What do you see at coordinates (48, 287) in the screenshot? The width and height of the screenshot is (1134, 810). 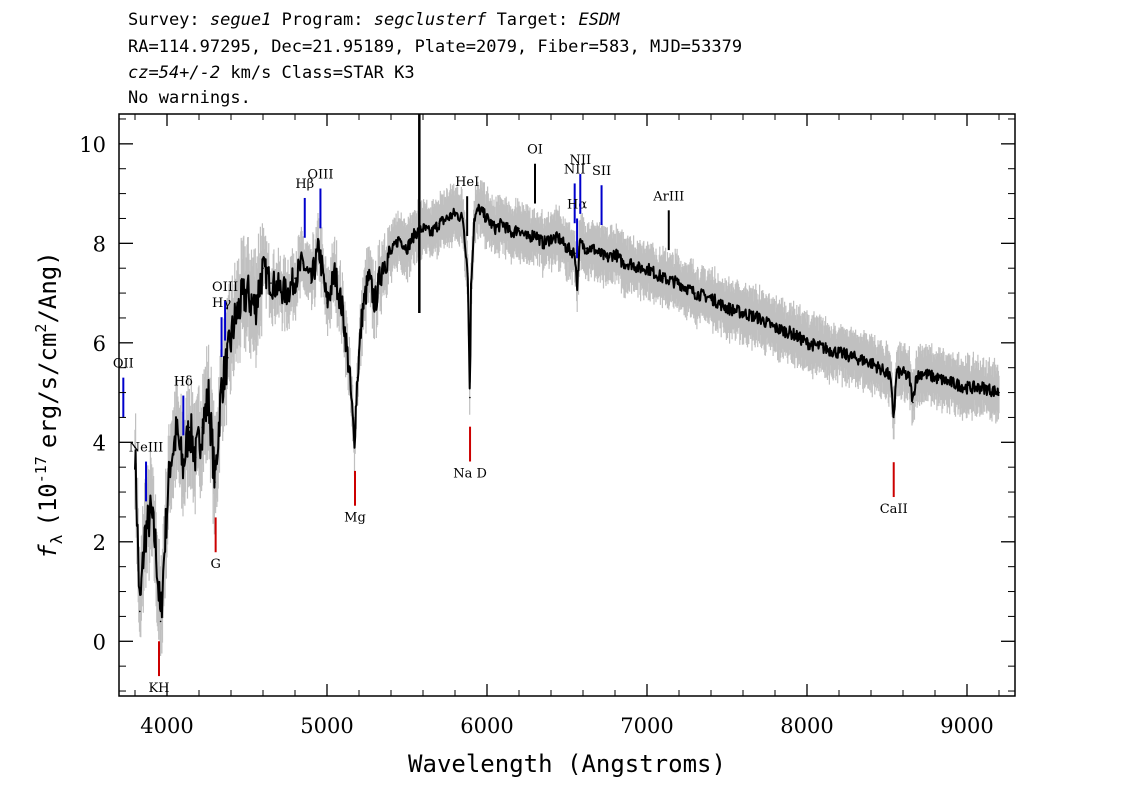 I see `y-axis-close: /Ang)` at bounding box center [48, 287].